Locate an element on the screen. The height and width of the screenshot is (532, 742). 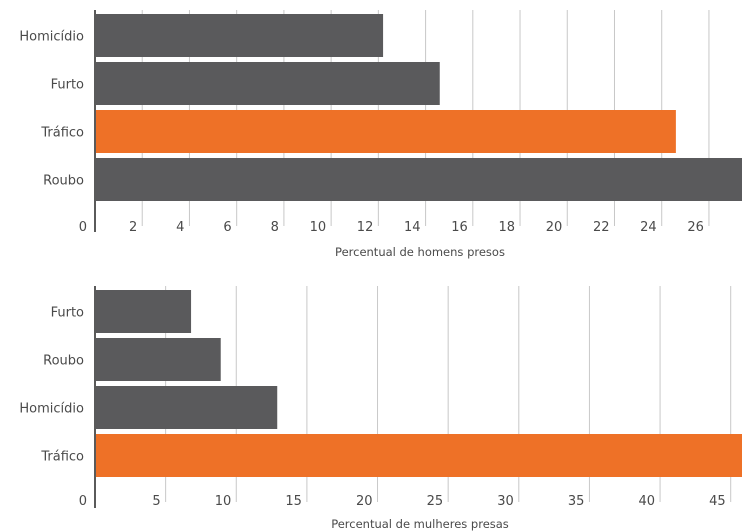
x-tick-label: 14 is located at coordinates (412, 227).